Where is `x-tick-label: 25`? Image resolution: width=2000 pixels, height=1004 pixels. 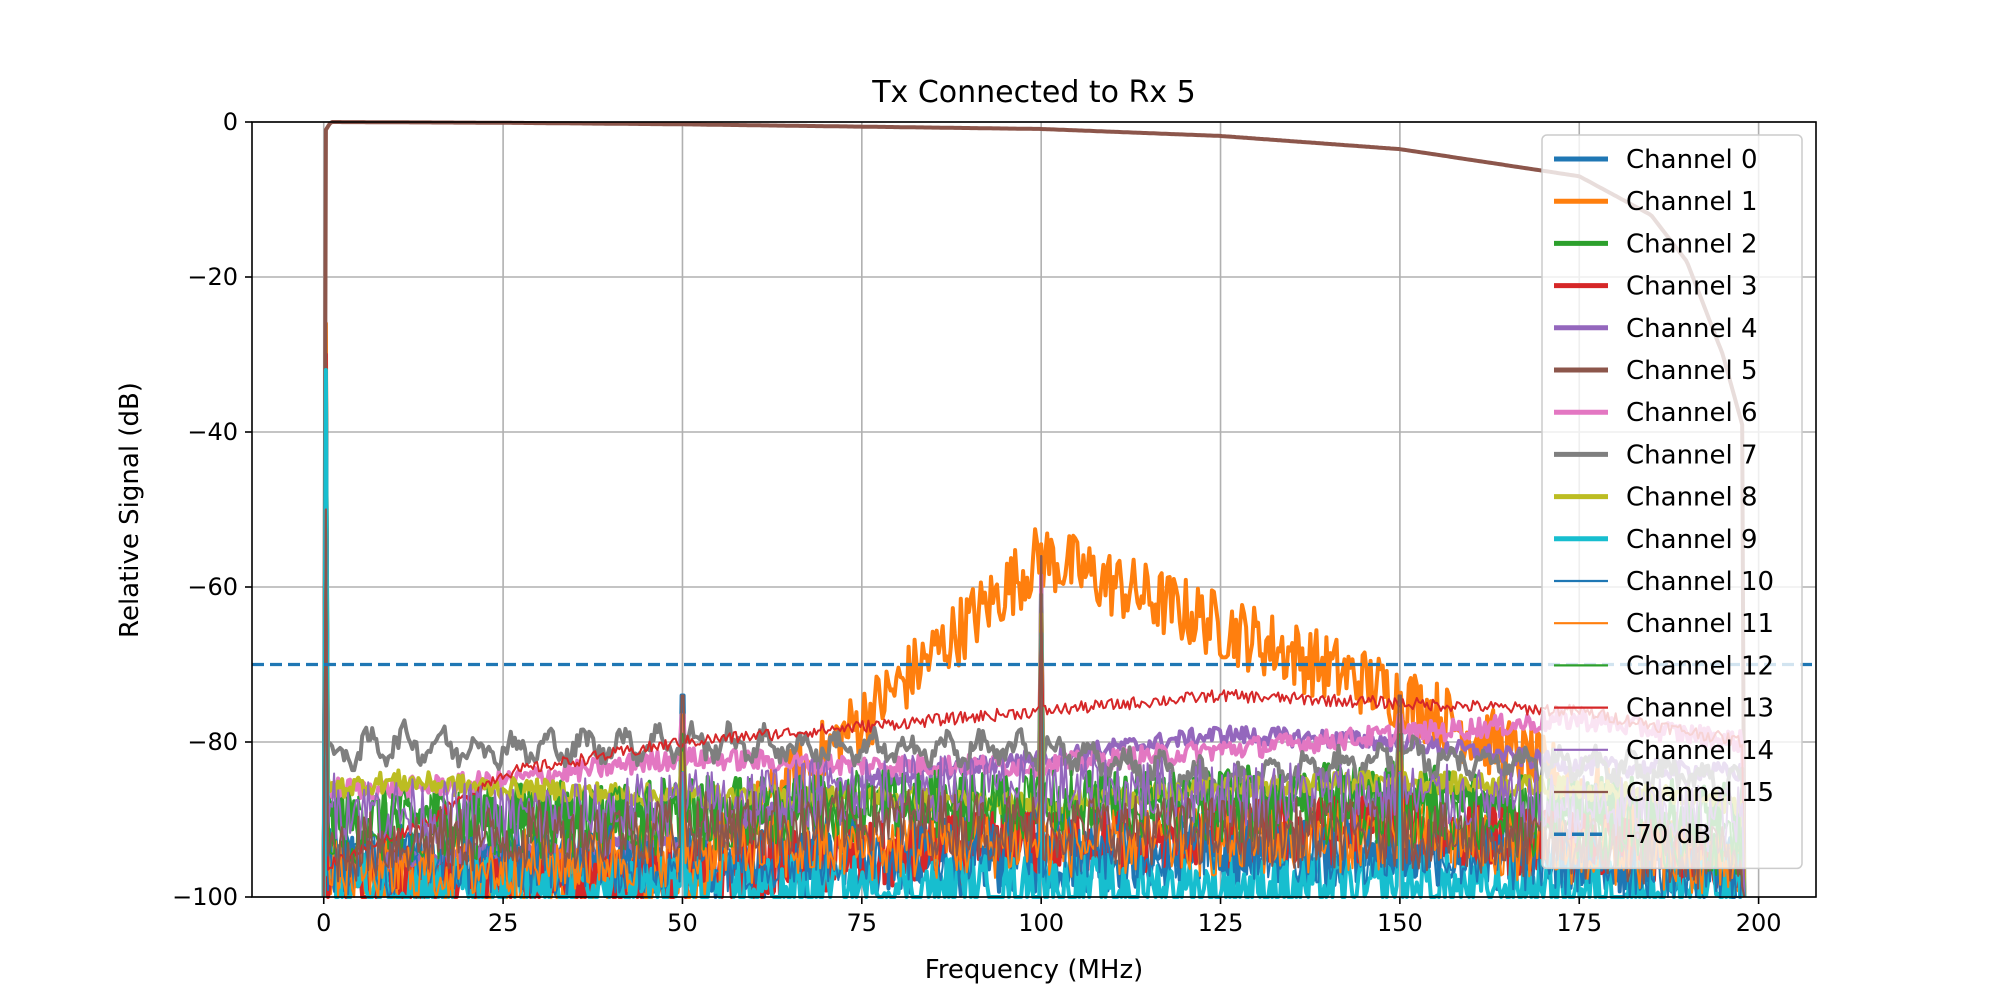 x-tick-label: 25 is located at coordinates (503, 923).